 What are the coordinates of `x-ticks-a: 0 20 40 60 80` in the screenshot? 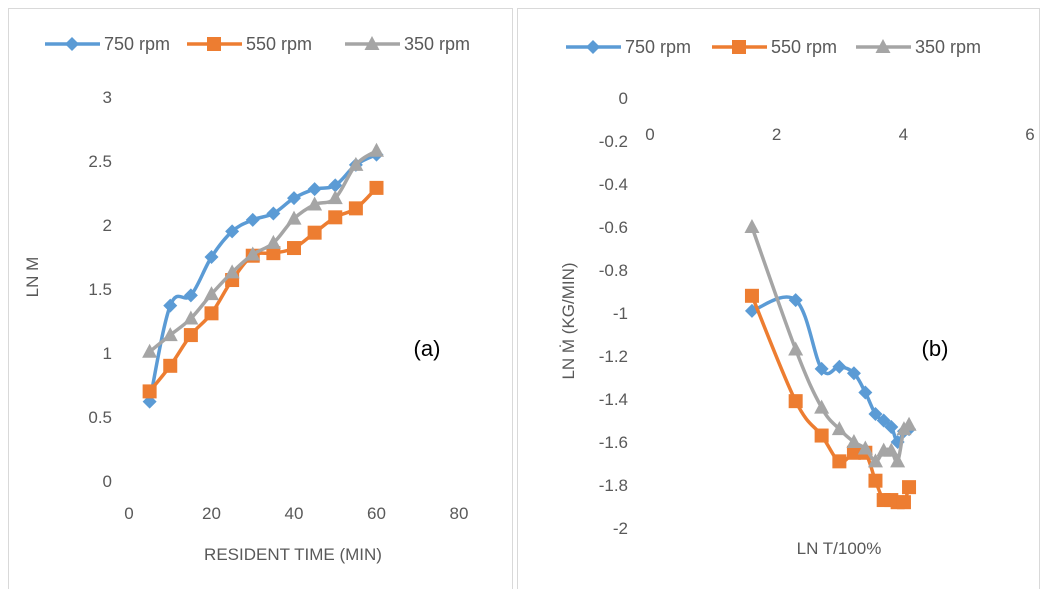 It's located at (296, 513).